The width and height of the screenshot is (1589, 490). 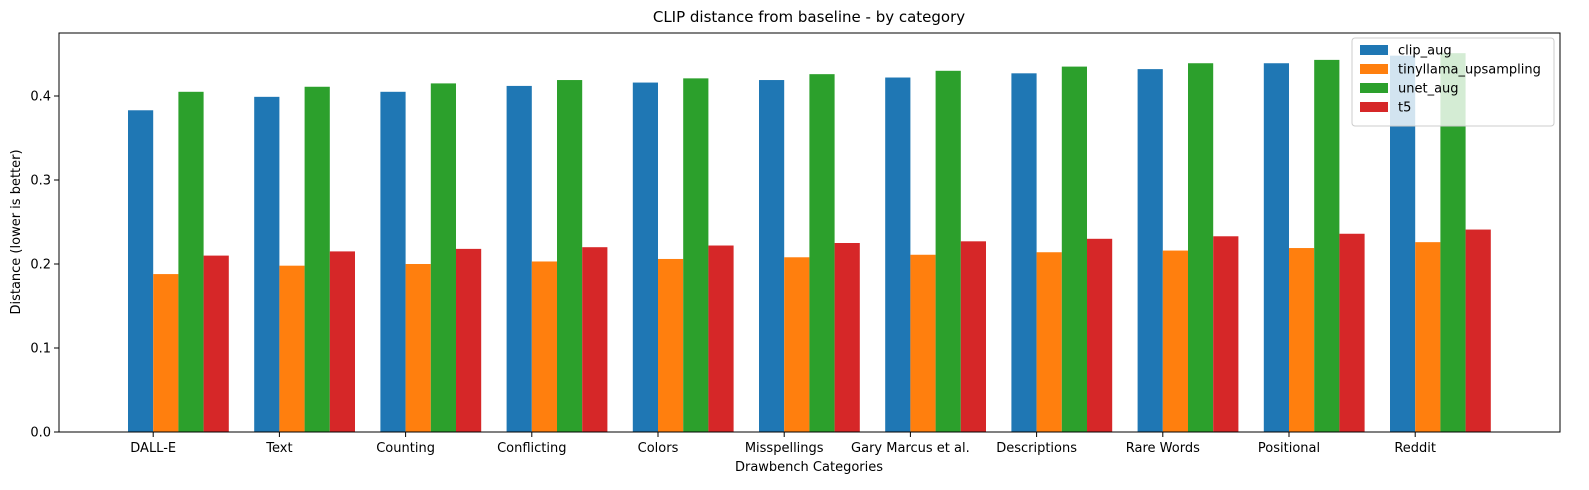 I want to click on legend-label-unet_aug: unet_aug, so click(x=1428, y=89).